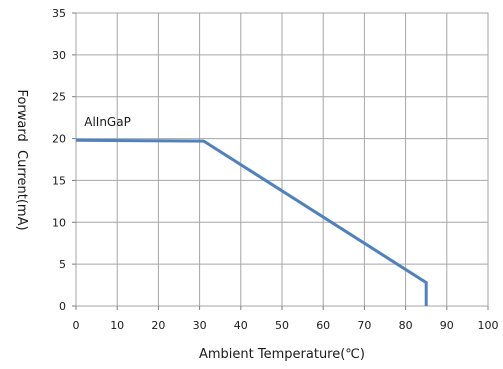 Image resolution: width=503 pixels, height=369 pixels. Describe the element at coordinates (107, 122) in the screenshot. I see `series-annotation: AlInGaP` at that location.